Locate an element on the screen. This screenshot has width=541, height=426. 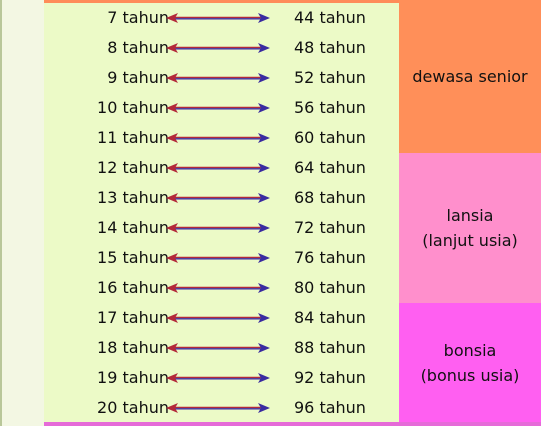
human-age-cell: 84 tahun is located at coordinates (330, 317).